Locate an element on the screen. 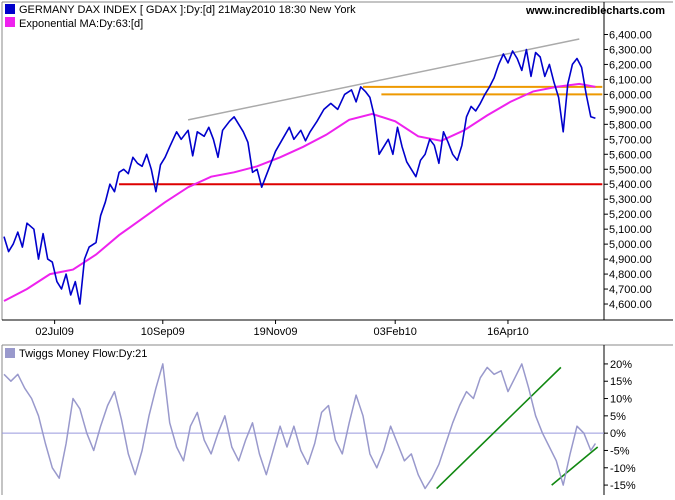 The height and width of the screenshot is (500, 675). x-tick-label-1: 10Sep09 is located at coordinates (163, 332).